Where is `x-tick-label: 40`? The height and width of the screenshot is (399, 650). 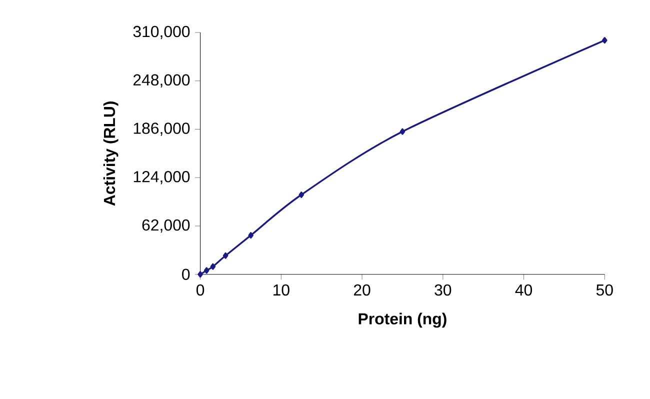 x-tick-label: 40 is located at coordinates (523, 290).